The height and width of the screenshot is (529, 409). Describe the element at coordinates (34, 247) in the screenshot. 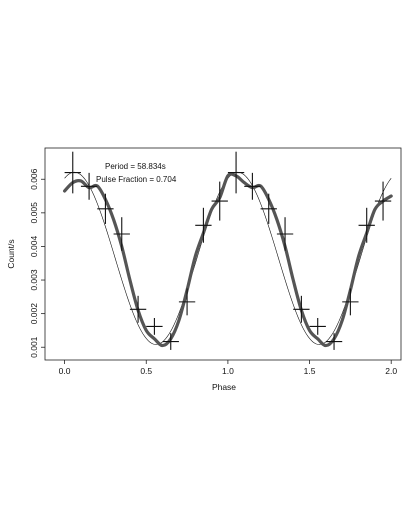

I see `y-tick-label: 0.004` at that location.